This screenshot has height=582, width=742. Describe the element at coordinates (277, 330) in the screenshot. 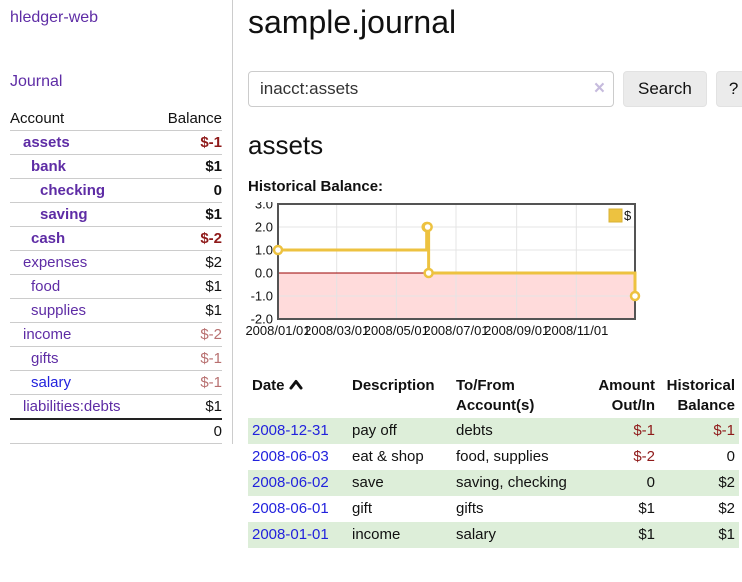

I see `x-axis-tick-label: 2008/01/01` at that location.